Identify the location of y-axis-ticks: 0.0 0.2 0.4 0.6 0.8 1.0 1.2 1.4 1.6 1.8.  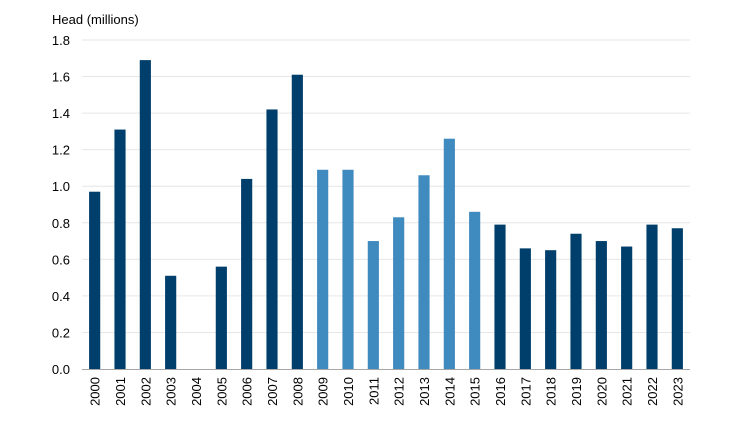
(61, 205).